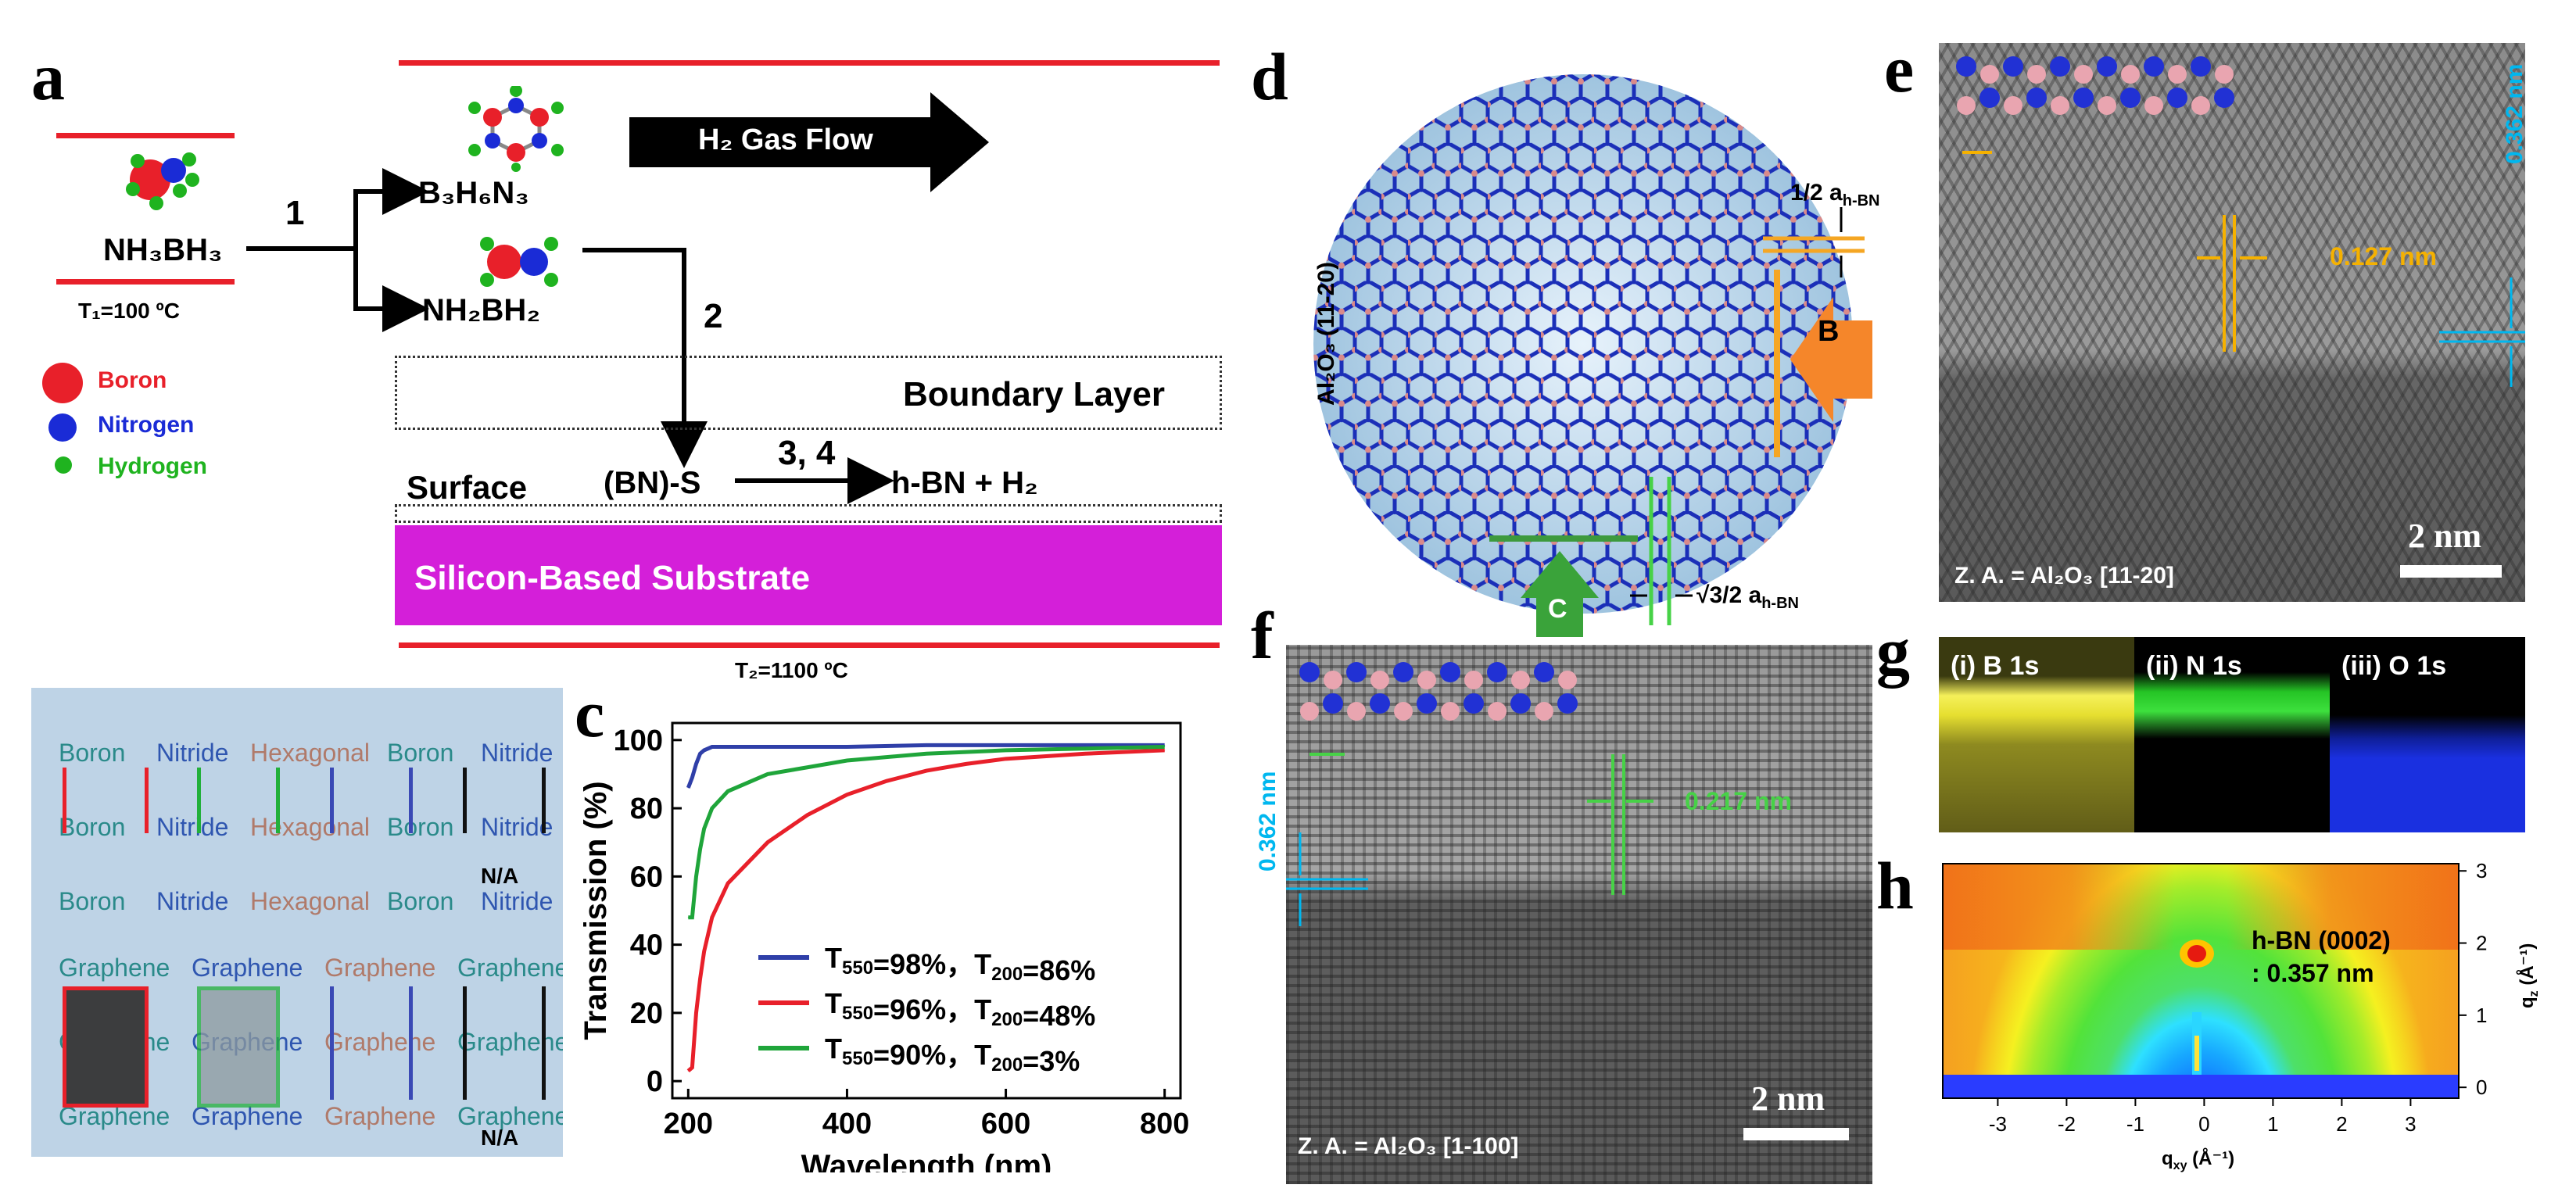 The width and height of the screenshot is (2576, 1199). Describe the element at coordinates (2481, 1087) in the screenshot. I see `giwaxs-y-tick-label: 0` at that location.